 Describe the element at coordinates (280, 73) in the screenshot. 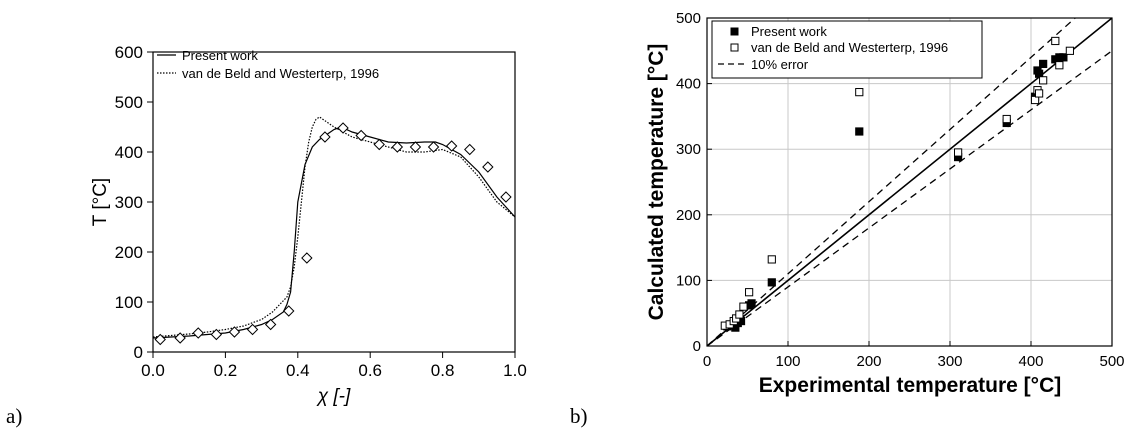

I see `chart-a-legend-label-vandebeld: van de Beld and Westerterp, 1996` at that location.